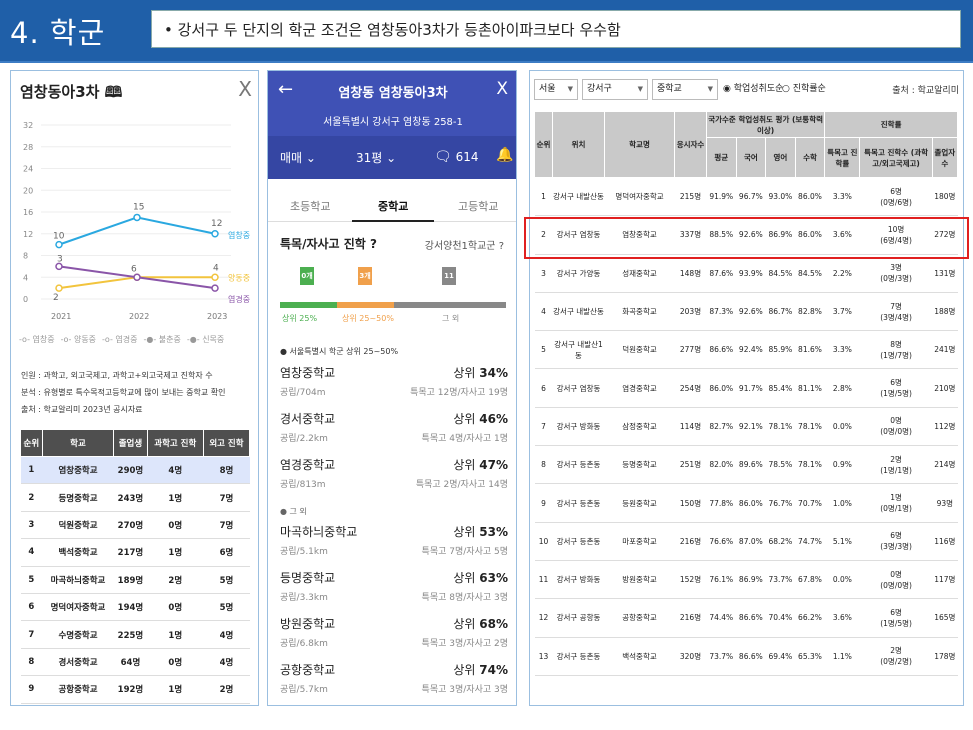 The height and width of the screenshot is (730, 973). I want to click on table-cell: 272명, so click(945, 235).